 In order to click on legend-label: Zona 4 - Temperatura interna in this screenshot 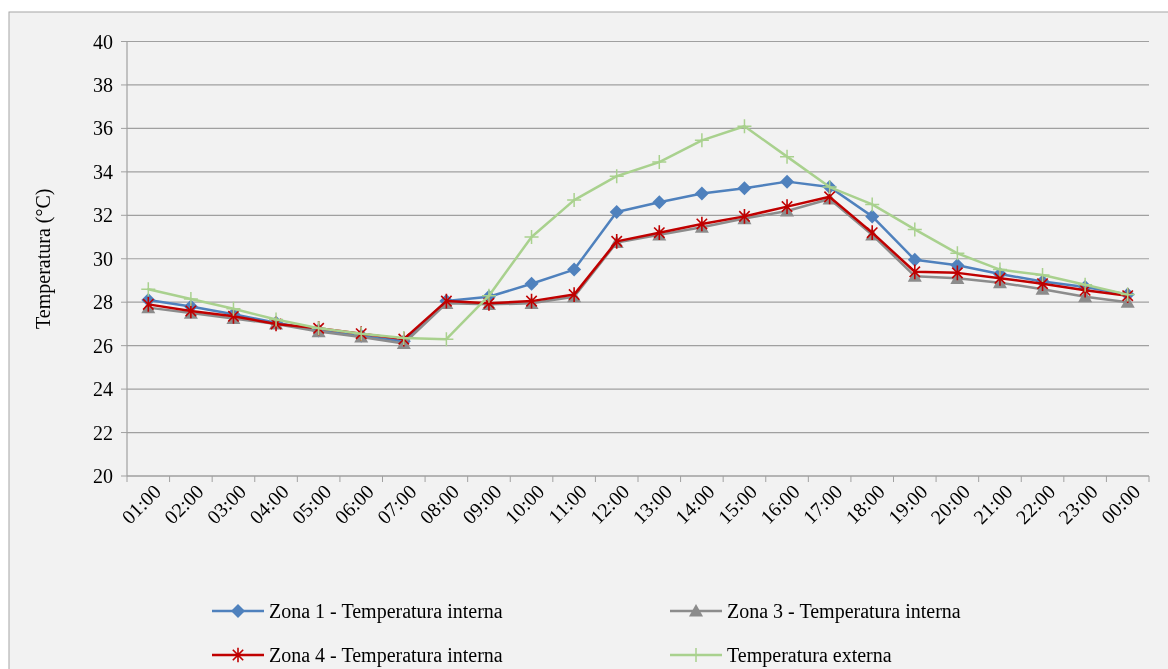, I will do `click(386, 655)`.